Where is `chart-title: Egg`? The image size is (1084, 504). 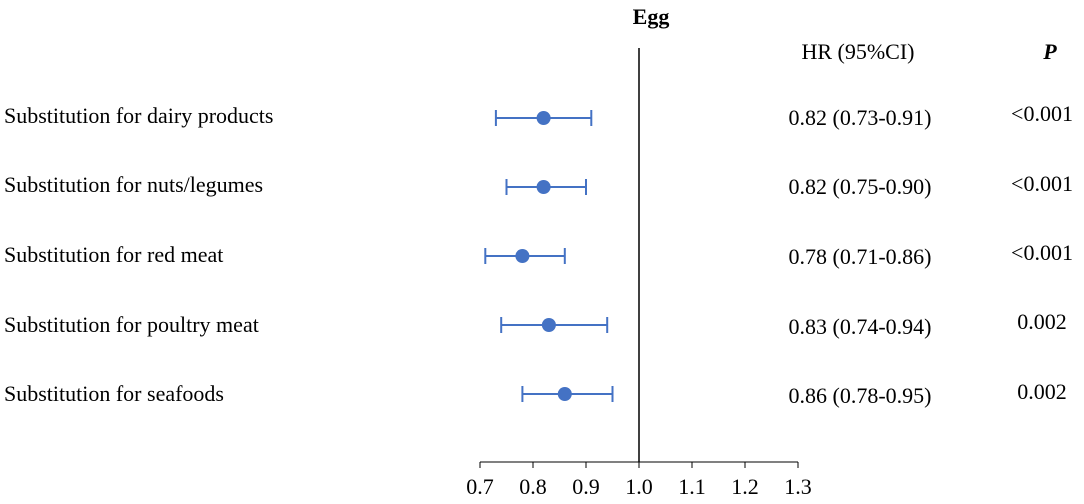
chart-title: Egg is located at coordinates (651, 16).